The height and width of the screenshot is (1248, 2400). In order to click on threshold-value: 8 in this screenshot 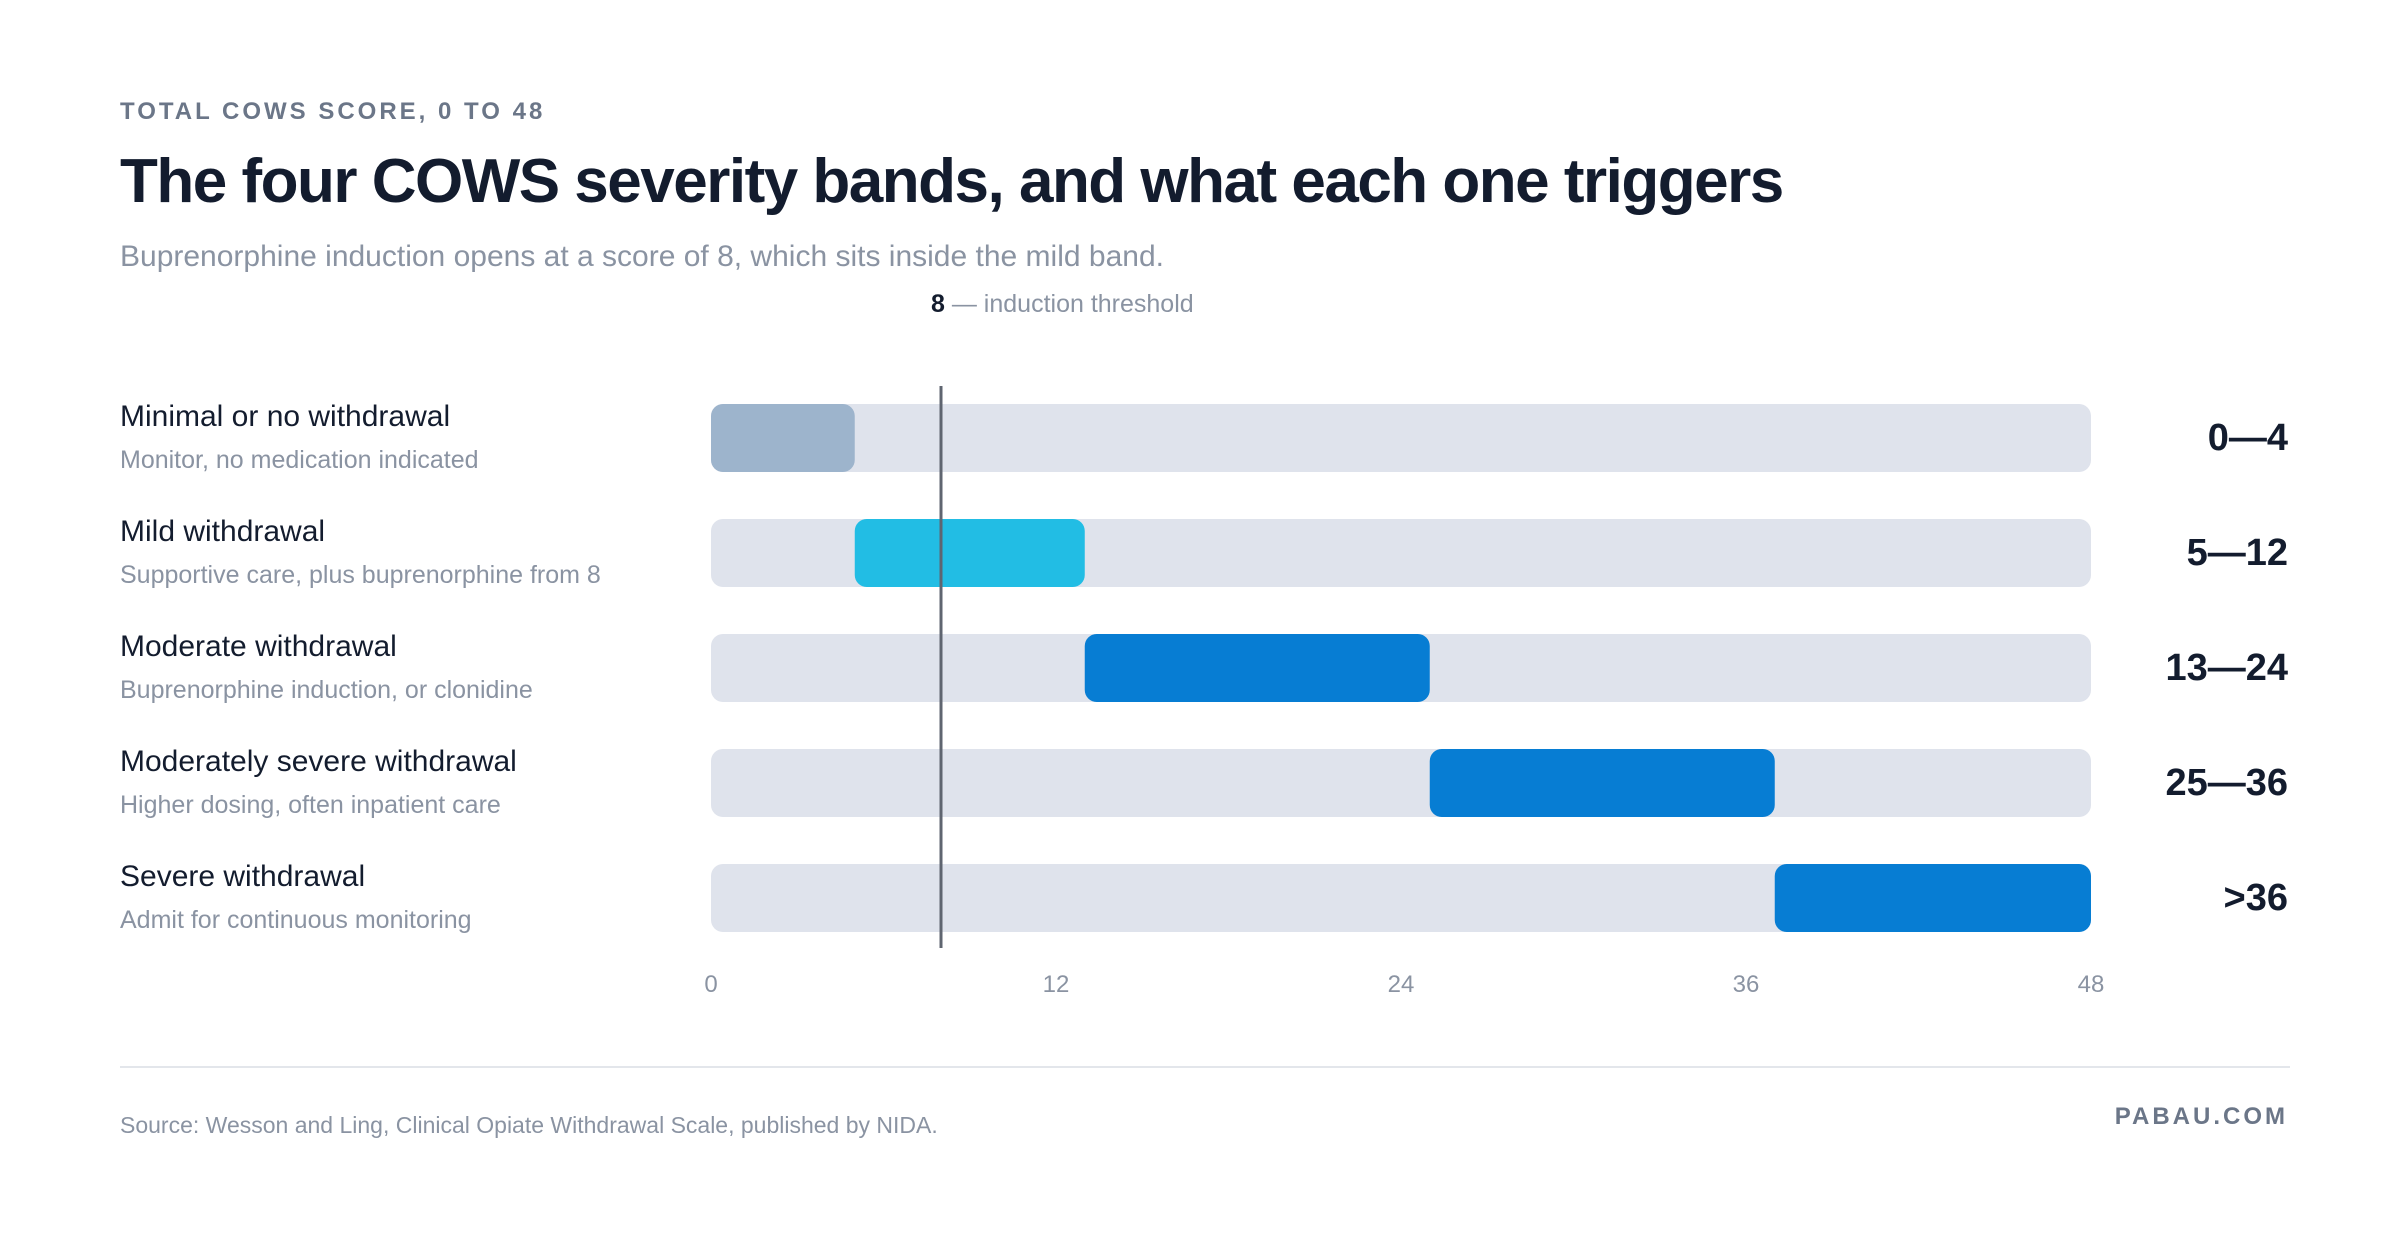, I will do `click(938, 304)`.